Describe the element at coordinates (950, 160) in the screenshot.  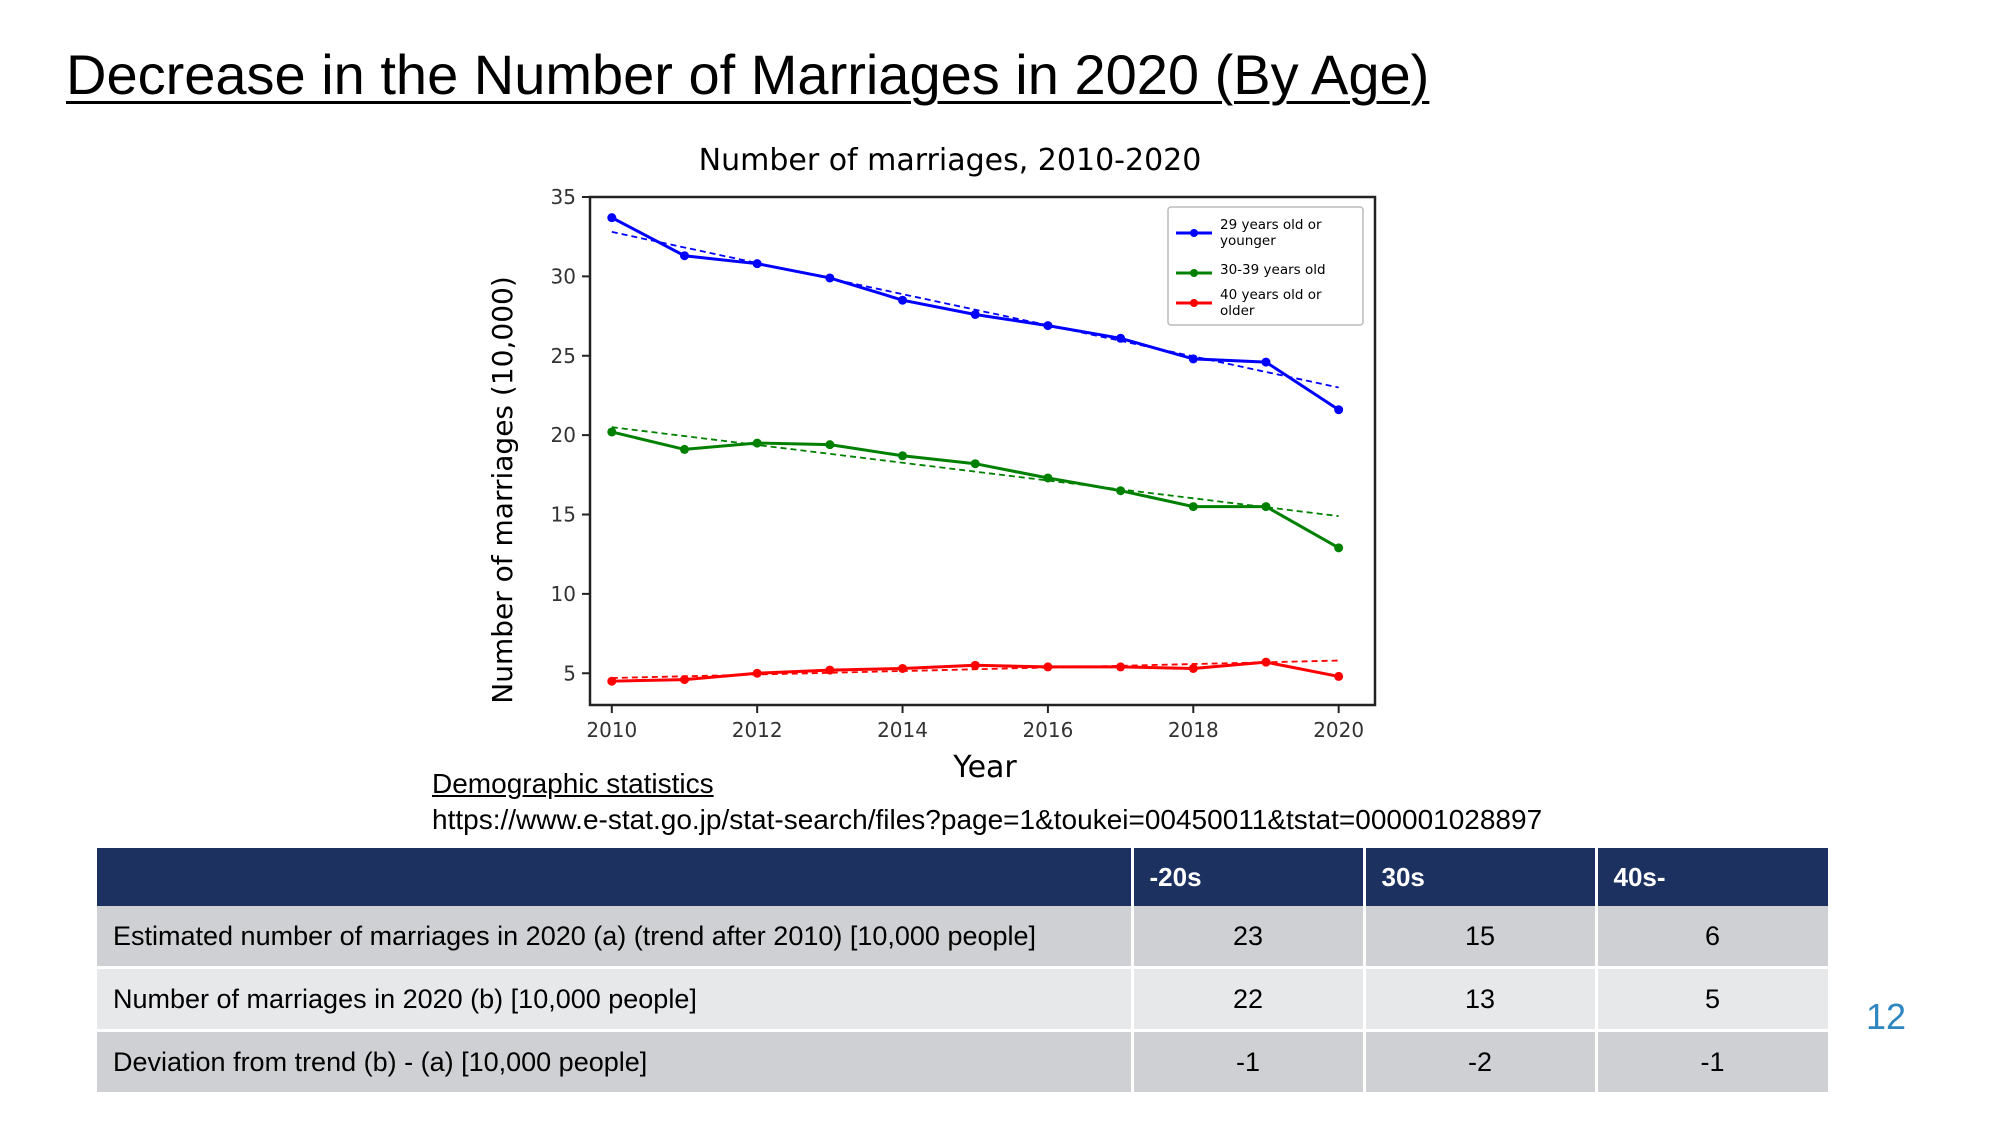
I see `chart-title: Number of marriages, 2010-2020` at that location.